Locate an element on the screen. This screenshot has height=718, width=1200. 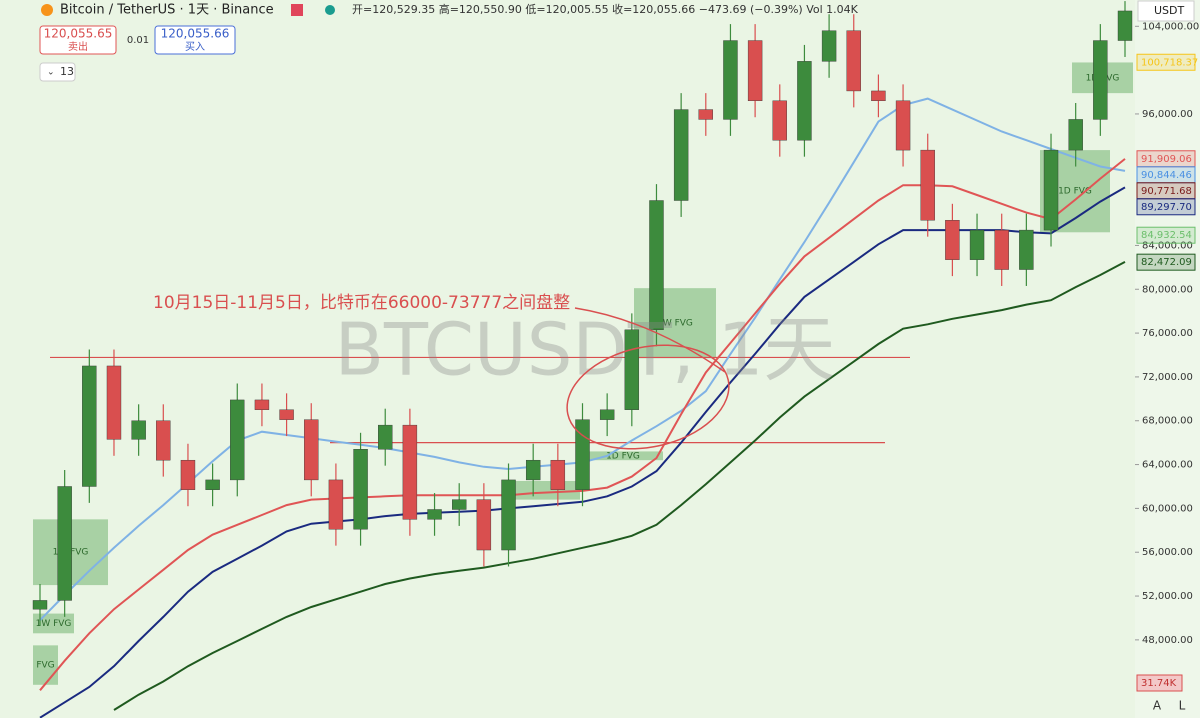
y-tick-label: 76,000.00 is located at coordinates (1167, 333).